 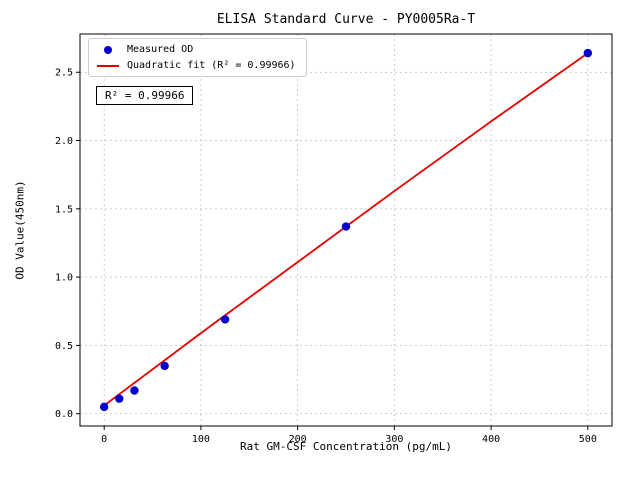 What do you see at coordinates (64, 141) in the screenshot?
I see `y-tick-label: 2.0` at bounding box center [64, 141].